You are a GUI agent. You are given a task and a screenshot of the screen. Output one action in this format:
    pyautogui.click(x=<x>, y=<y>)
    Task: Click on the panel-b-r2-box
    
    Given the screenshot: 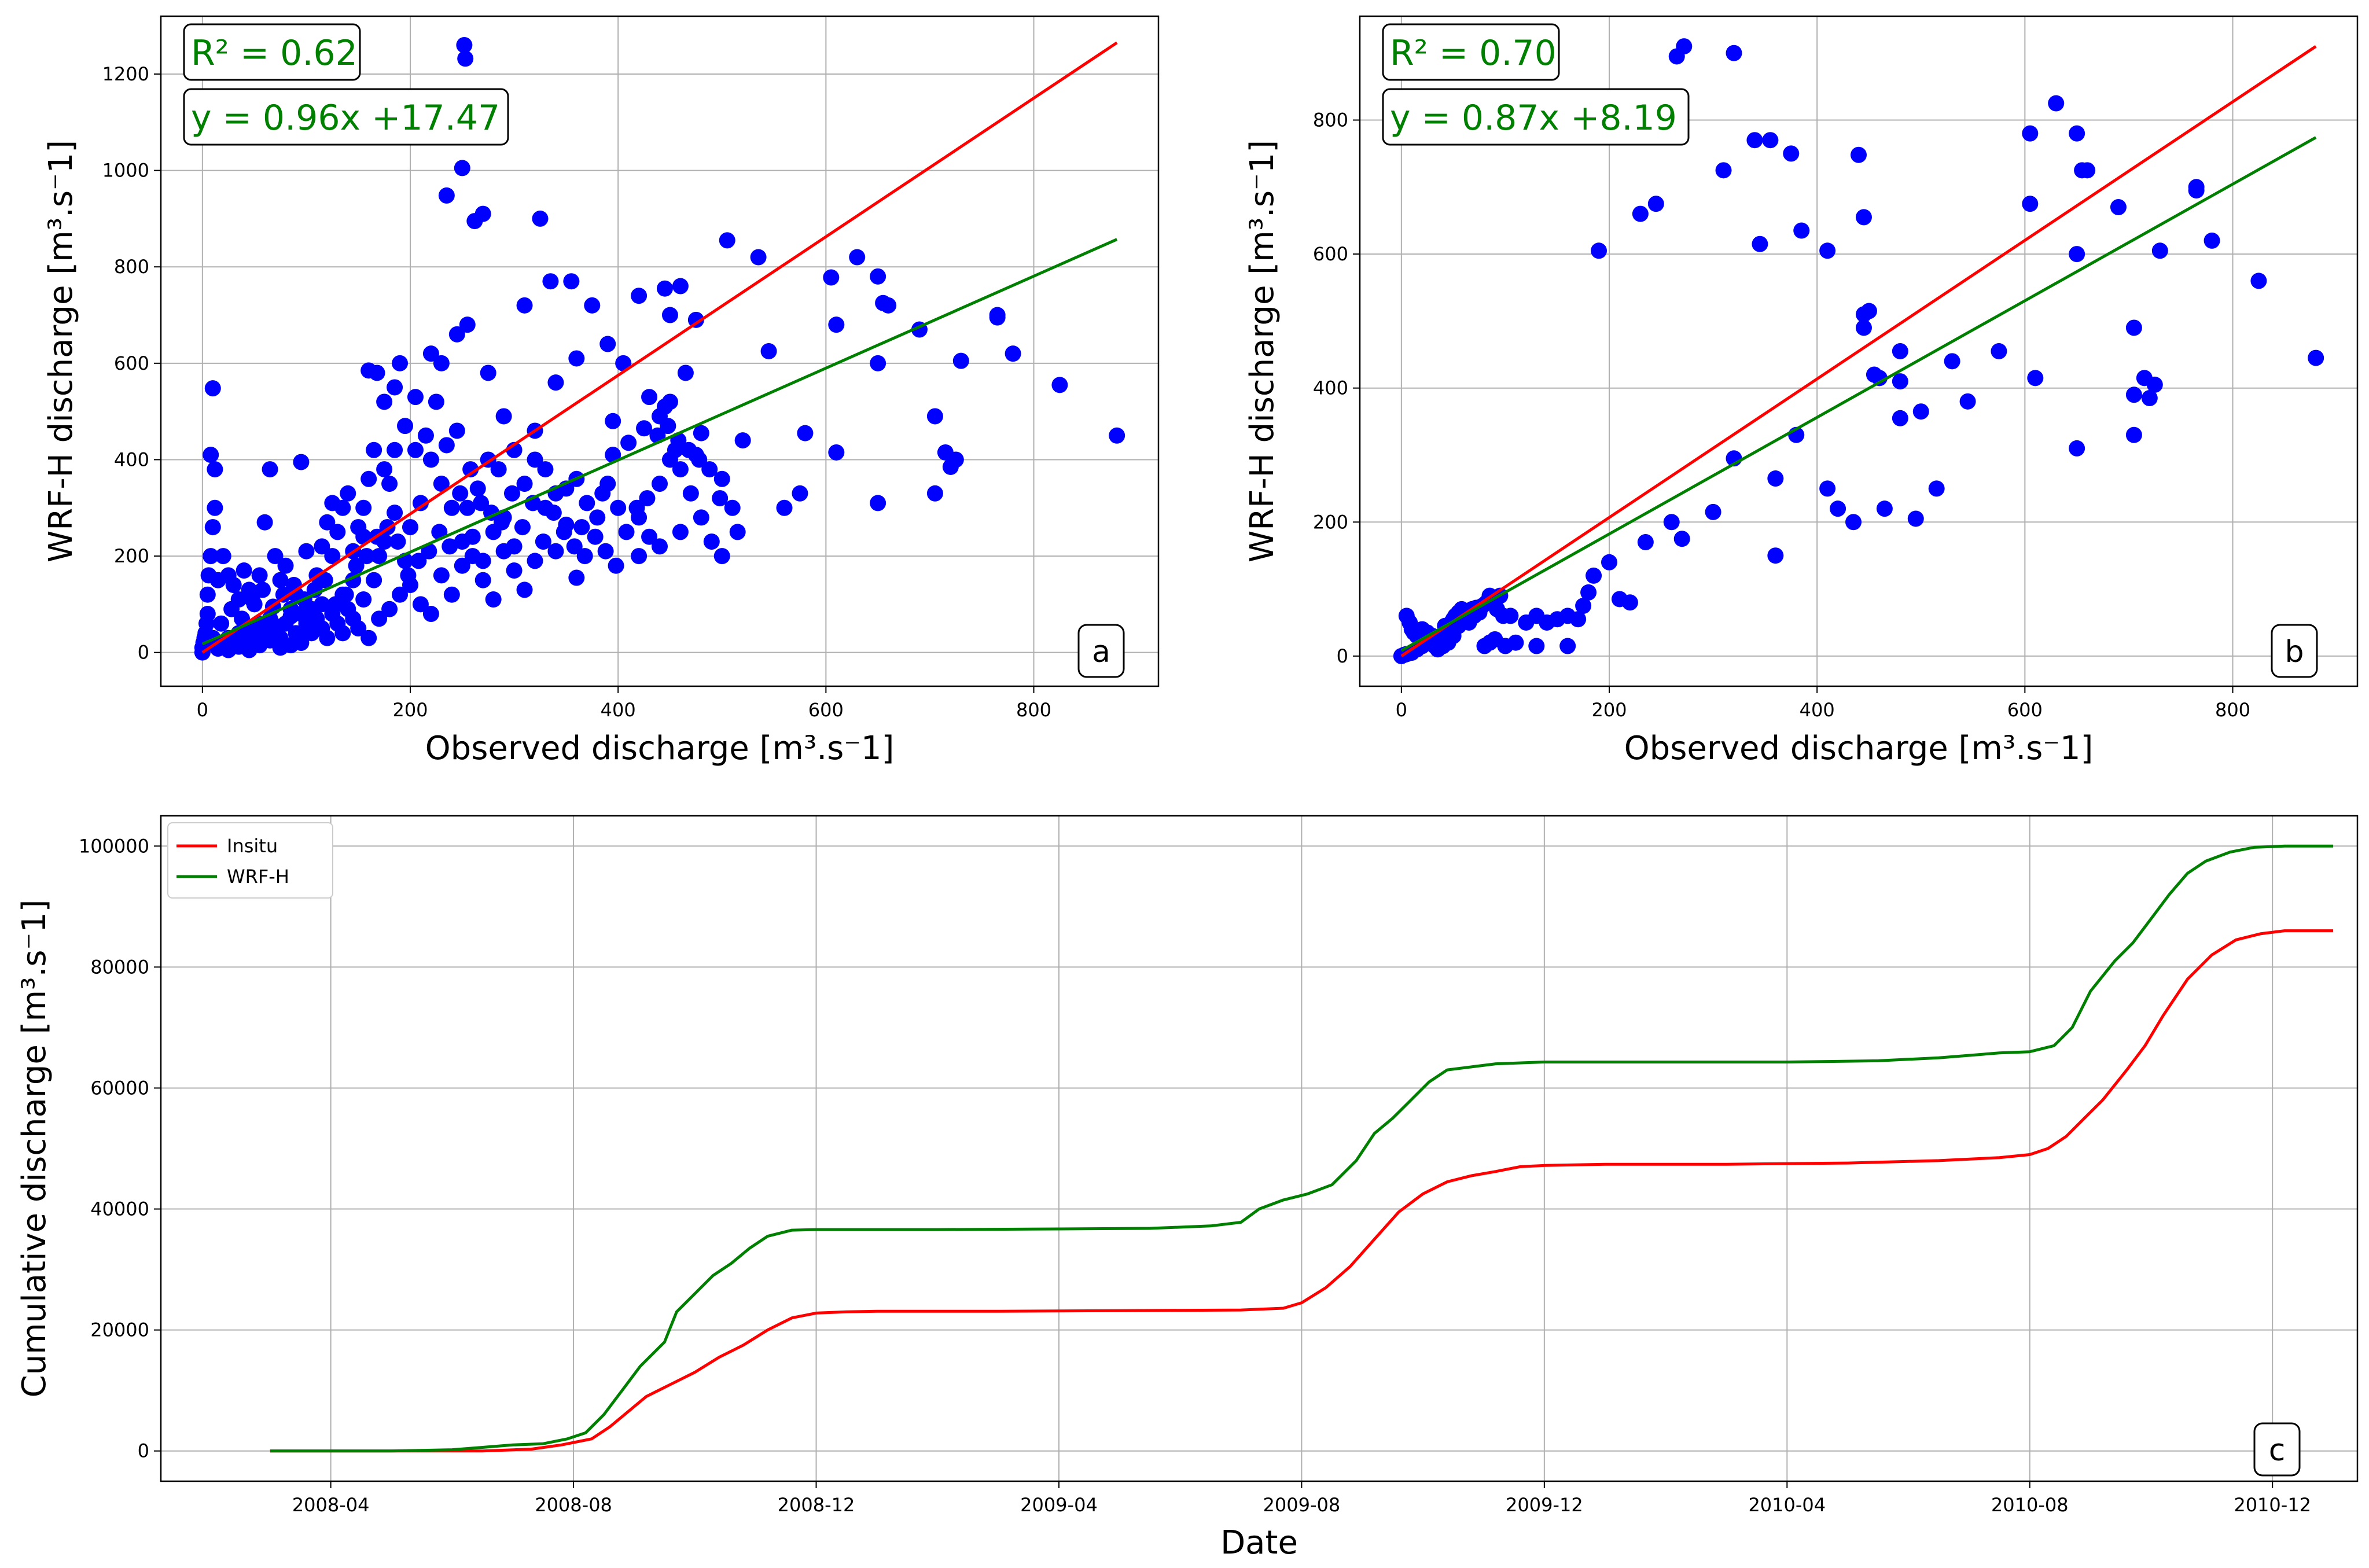 What is the action you would take?
    pyautogui.click(x=1471, y=52)
    